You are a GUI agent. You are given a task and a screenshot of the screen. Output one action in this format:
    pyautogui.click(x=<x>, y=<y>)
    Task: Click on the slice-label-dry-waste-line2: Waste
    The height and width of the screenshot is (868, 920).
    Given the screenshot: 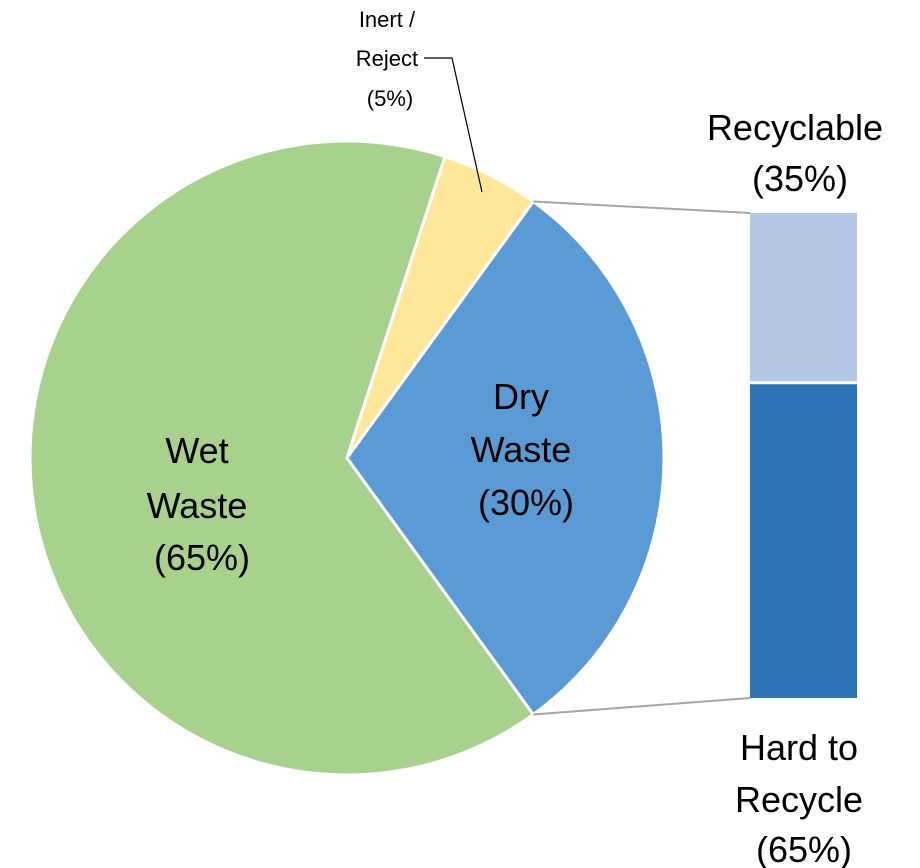 What is the action you would take?
    pyautogui.click(x=521, y=449)
    